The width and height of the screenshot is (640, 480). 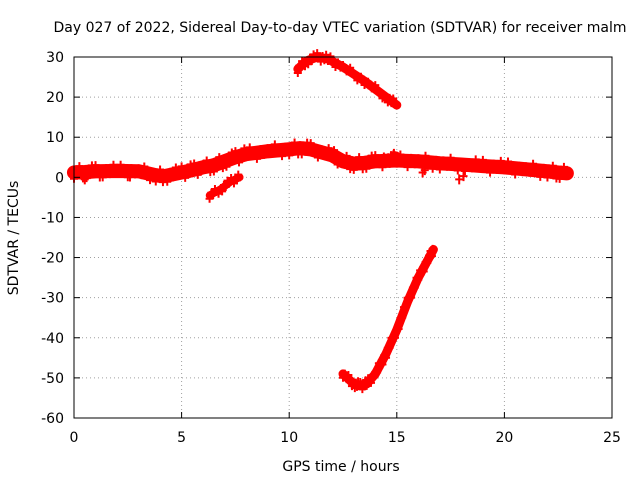 I want to click on x-tick-label: 15, so click(x=397, y=438).